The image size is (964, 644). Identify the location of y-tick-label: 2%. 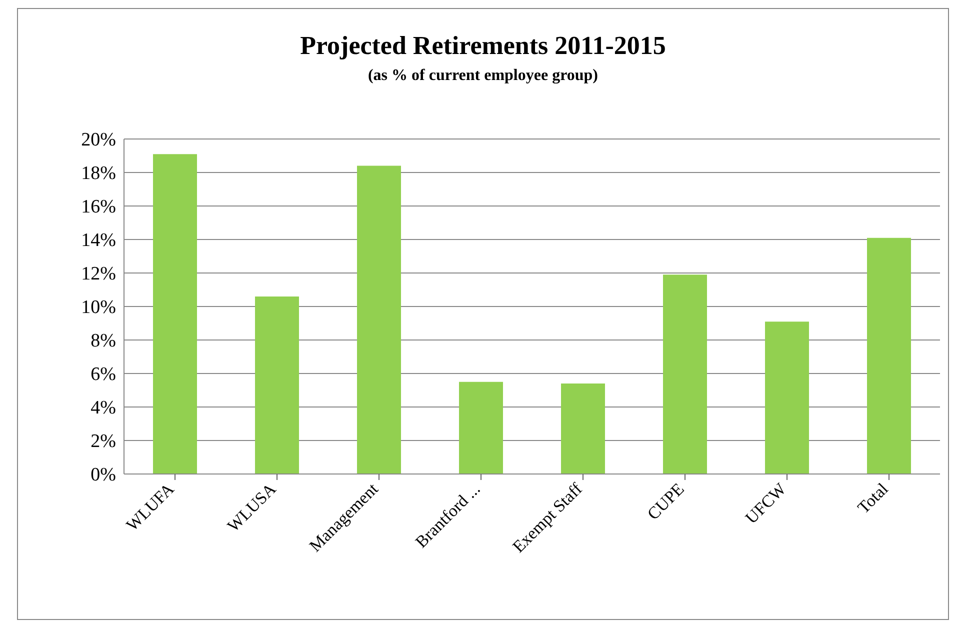
(103, 441).